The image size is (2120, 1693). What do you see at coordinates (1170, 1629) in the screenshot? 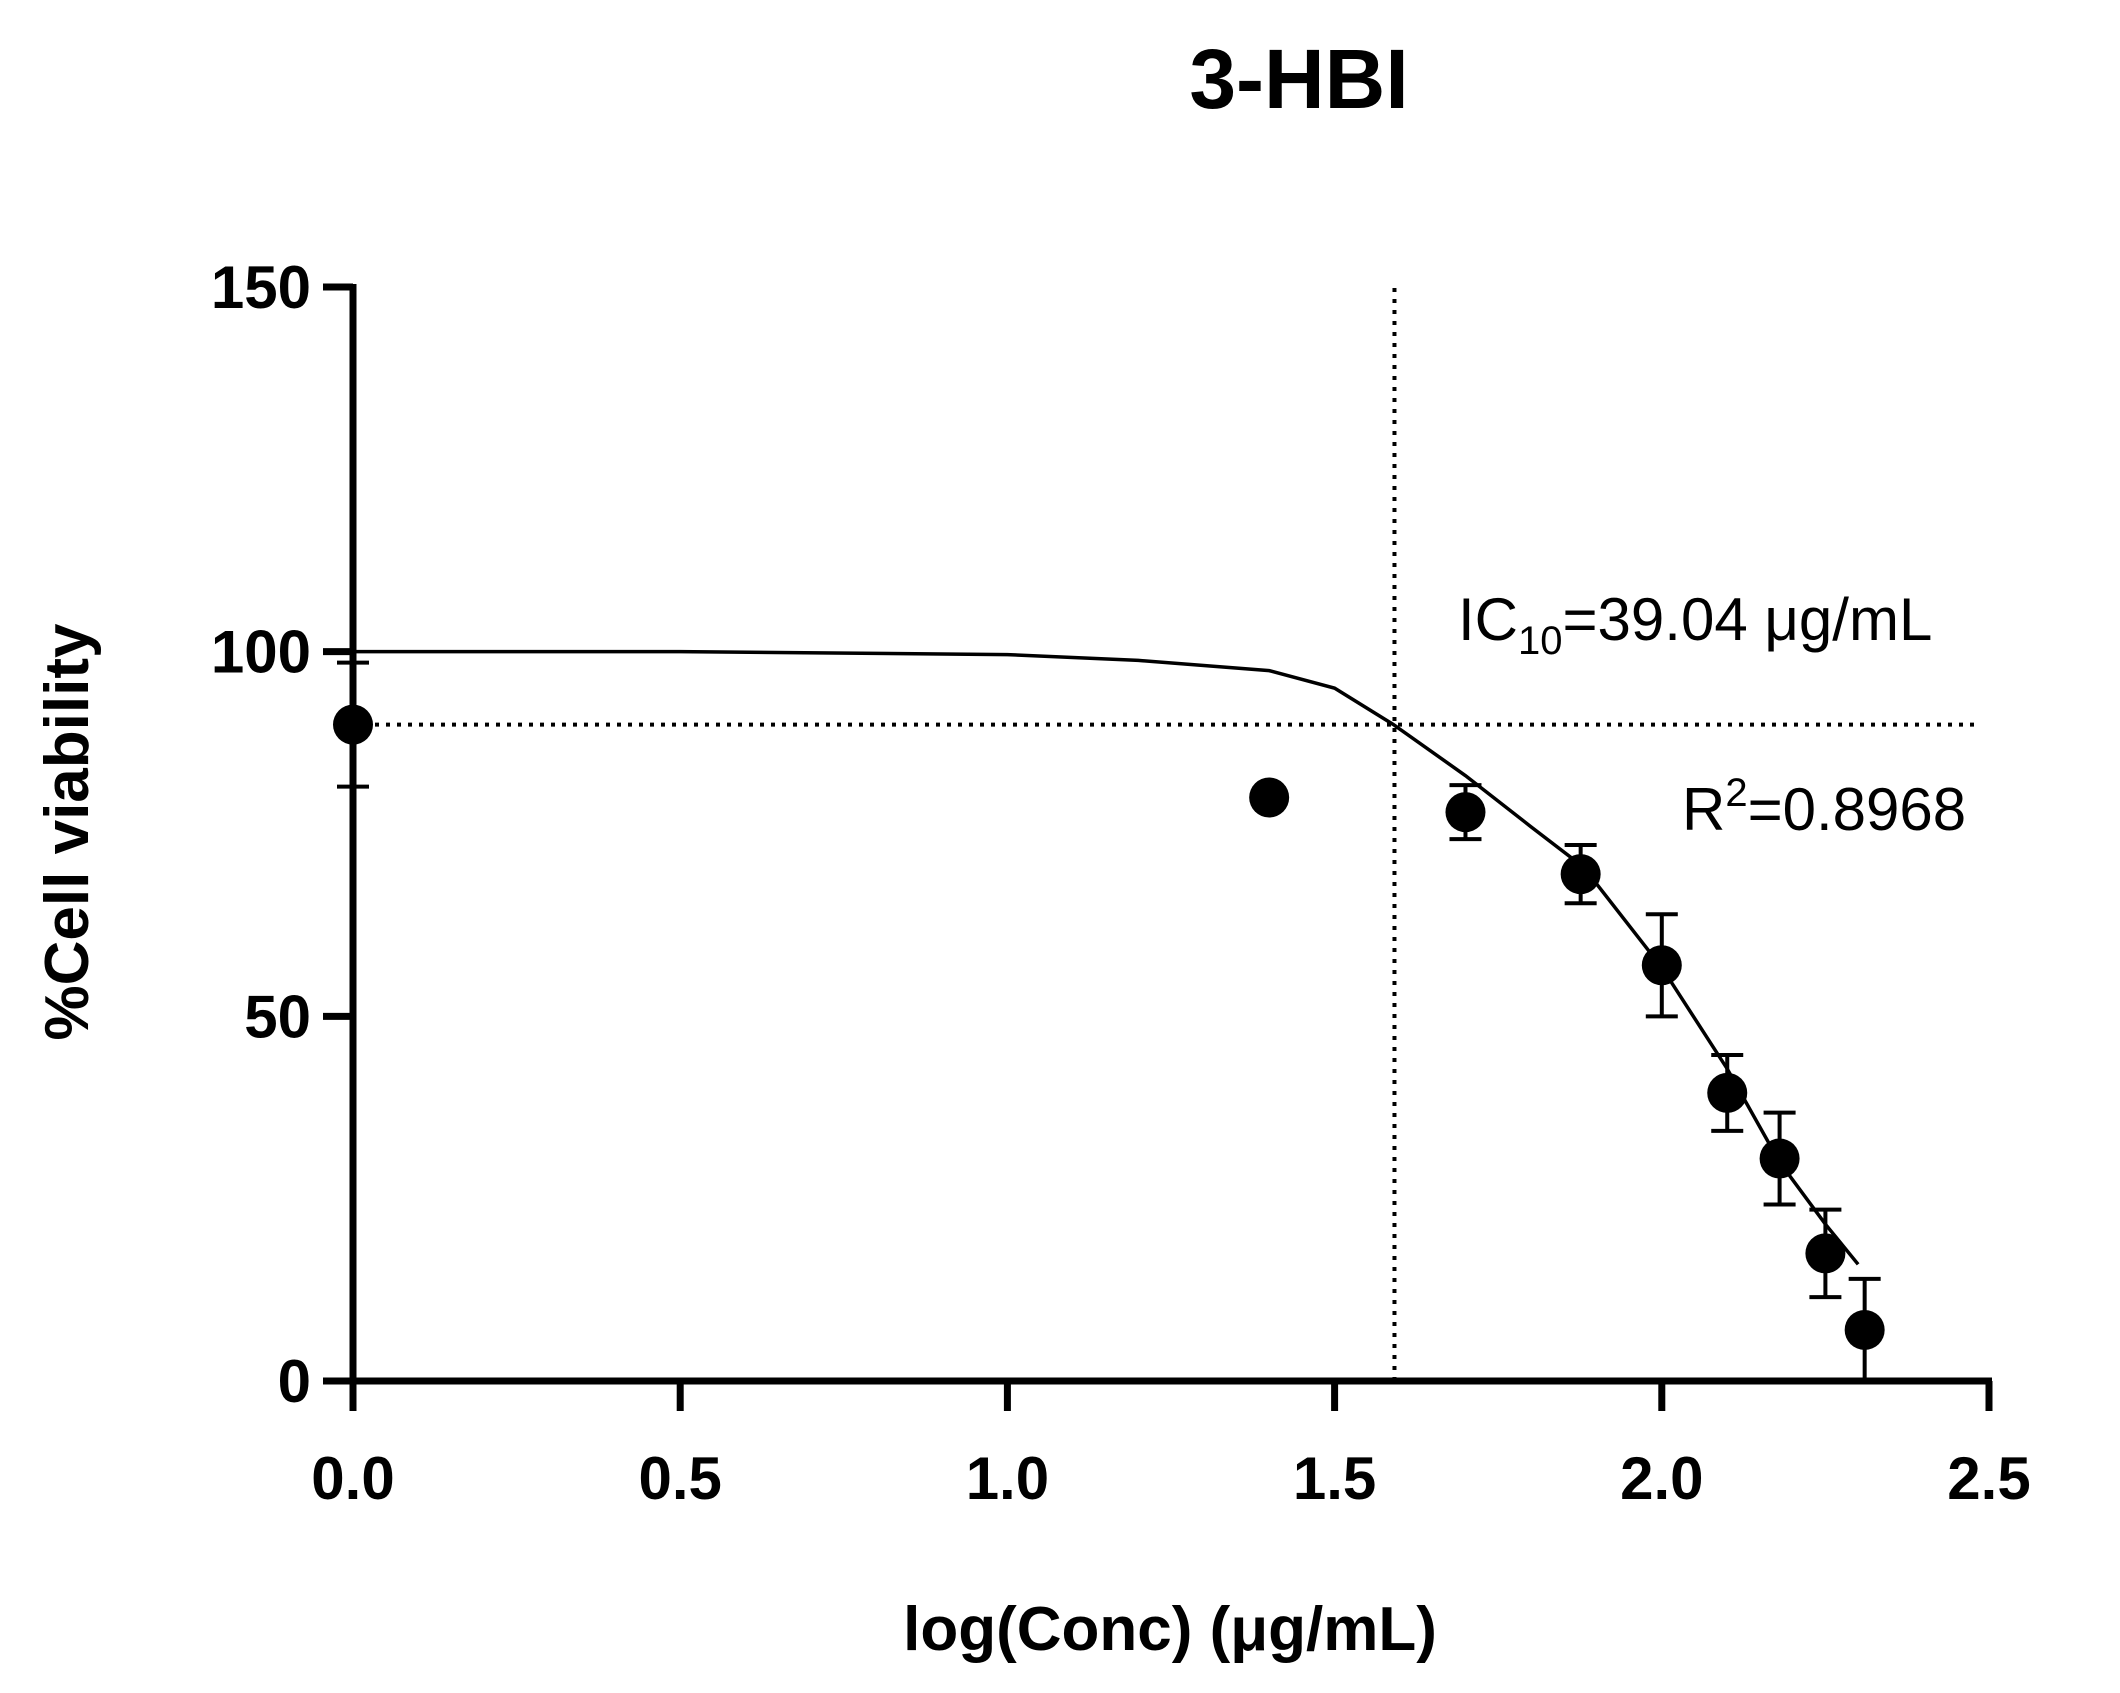
I see `x-axis-title: log(Conc) (μg/mL)` at bounding box center [1170, 1629].